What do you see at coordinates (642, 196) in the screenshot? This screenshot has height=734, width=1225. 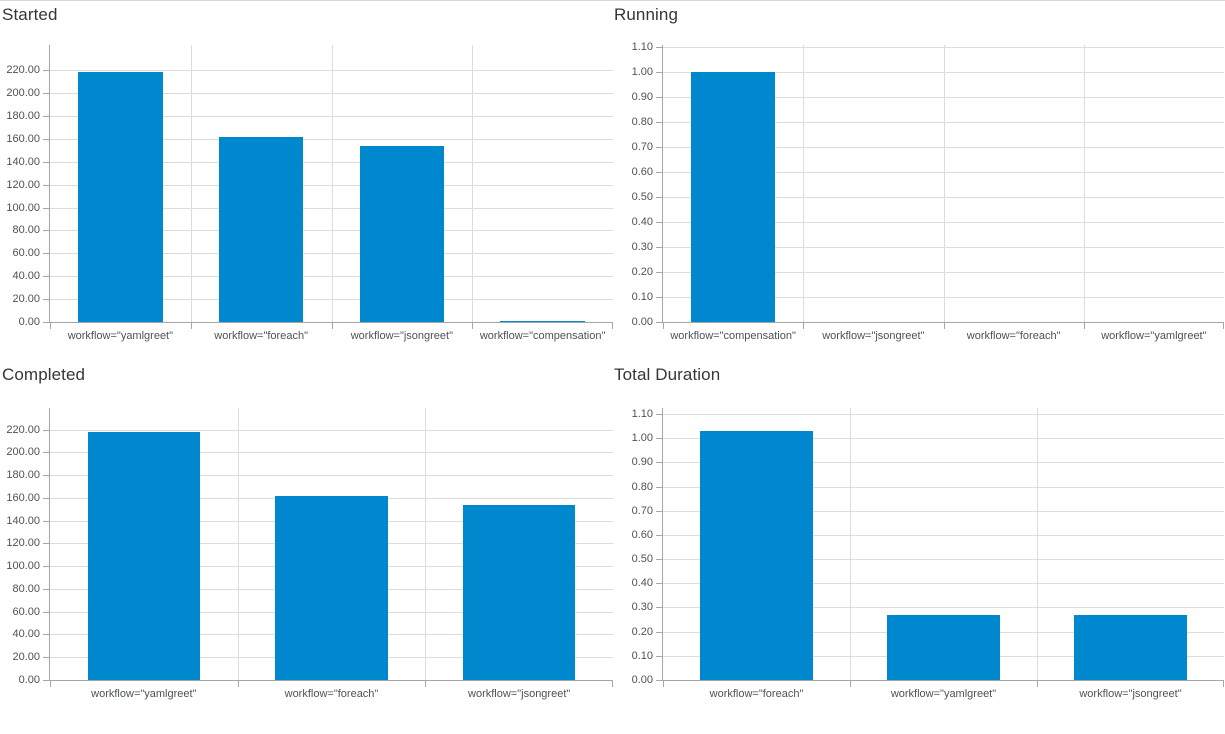 I see `y-axis-tick-label: 0.50` at bounding box center [642, 196].